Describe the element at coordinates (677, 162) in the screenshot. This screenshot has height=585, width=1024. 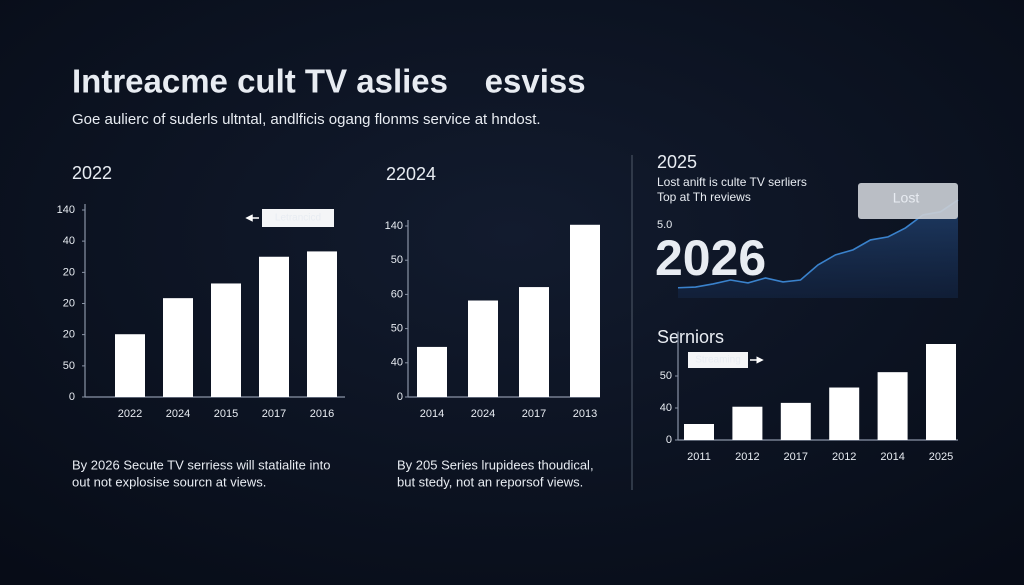
I see `chart-title: 2025` at that location.